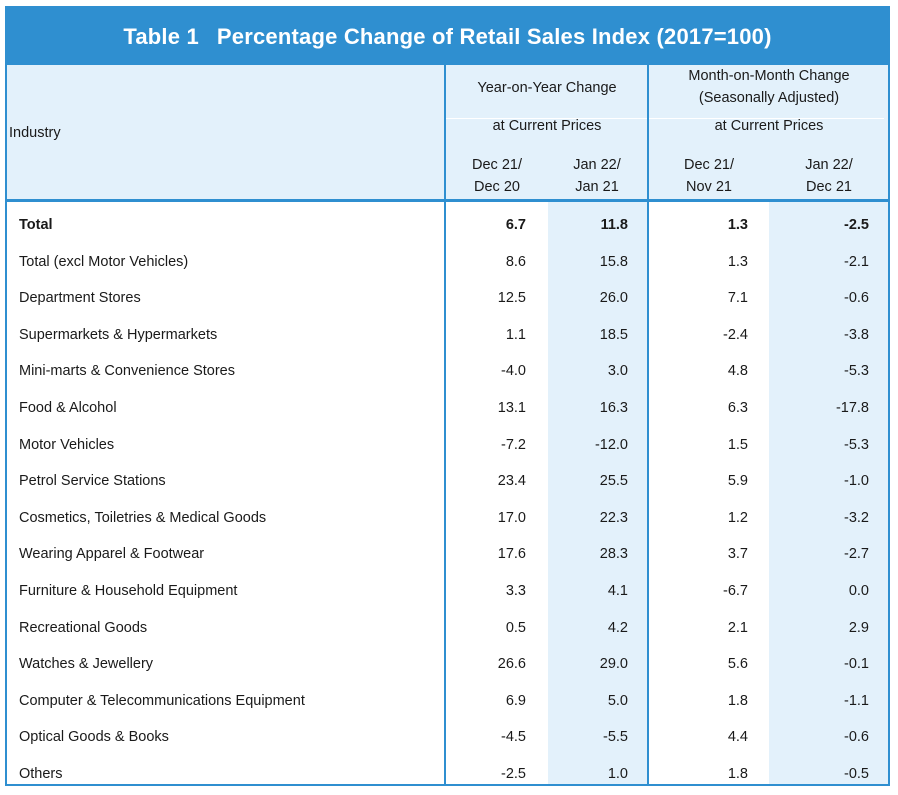 Image resolution: width=898 pixels, height=795 pixels. I want to click on value-yoy-jan: -12.0, so click(611, 444).